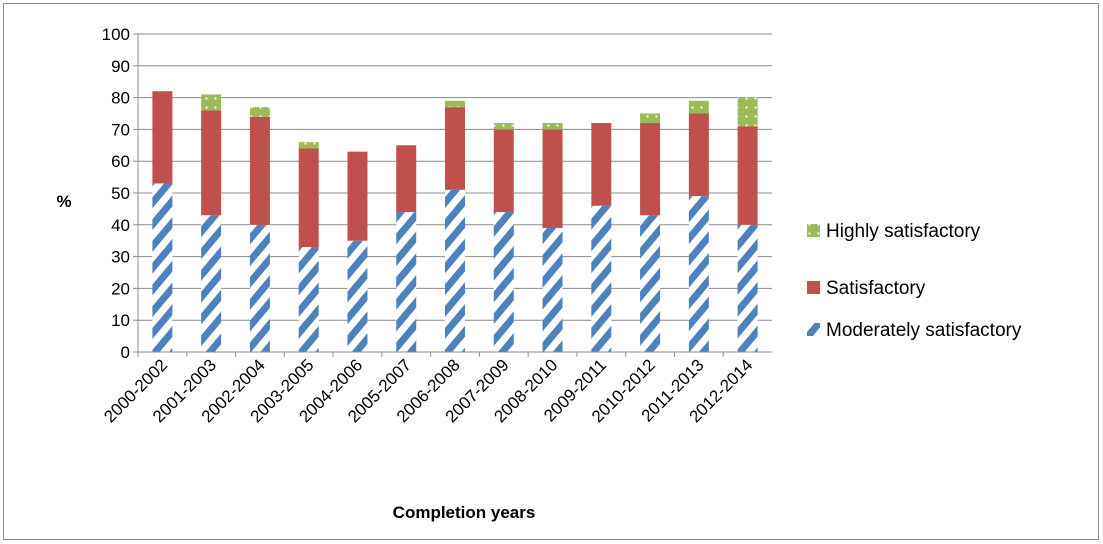  I want to click on y-tick-label: 90, so click(120, 66).